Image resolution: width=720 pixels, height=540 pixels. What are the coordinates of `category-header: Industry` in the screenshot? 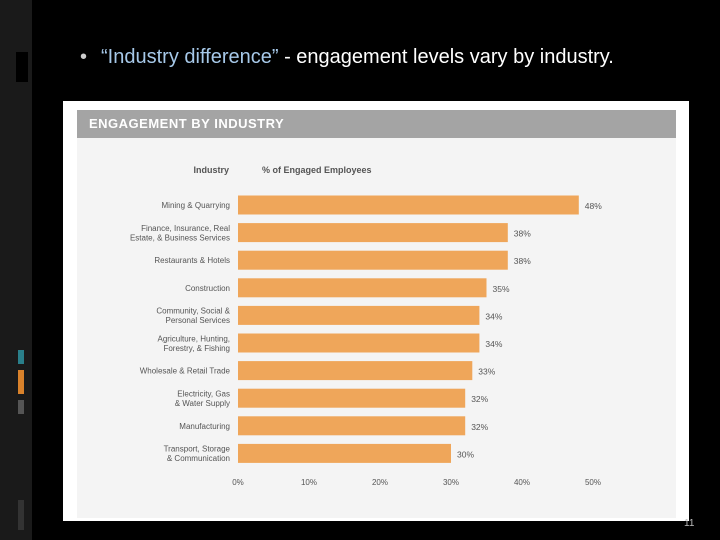 It's located at (211, 170).